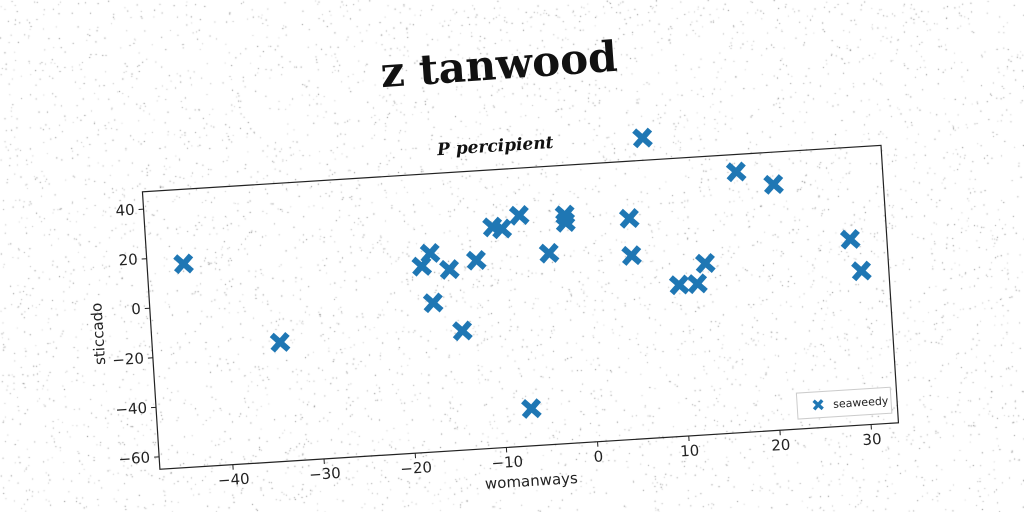 This screenshot has height=512, width=1024. I want to click on y-tick-label: 0, so click(136, 309).